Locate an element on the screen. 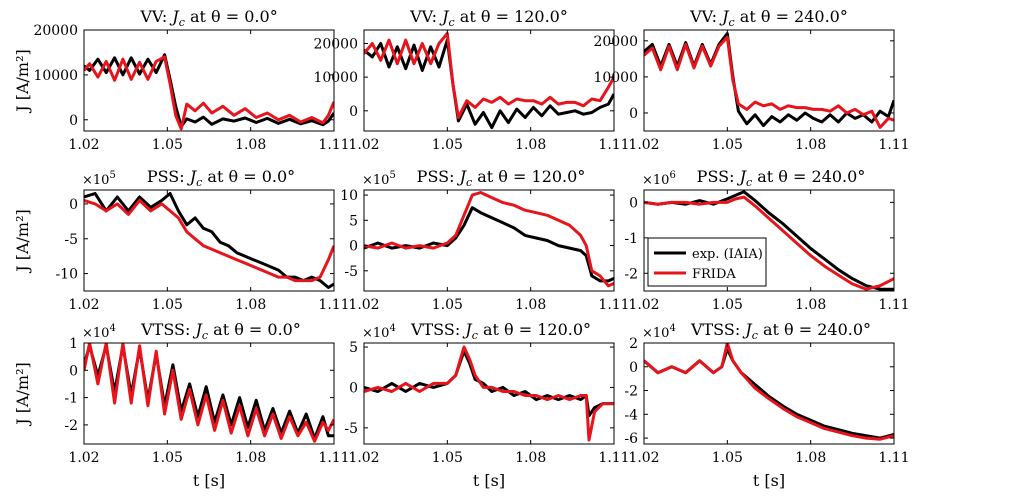 The image size is (1011, 502). legend-label: exp. (IAIA) is located at coordinates (727, 254).